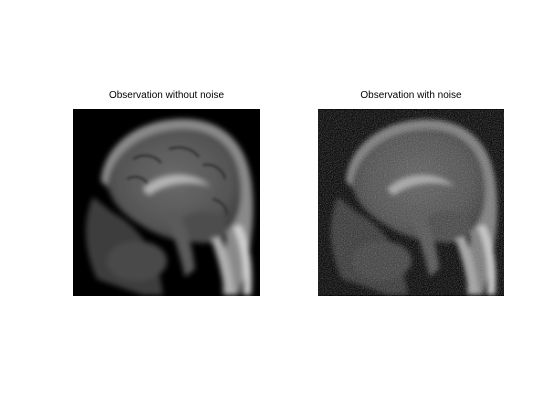  Describe the element at coordinates (166, 95) in the screenshot. I see `panel-title-clean: Observation without noise` at that location.